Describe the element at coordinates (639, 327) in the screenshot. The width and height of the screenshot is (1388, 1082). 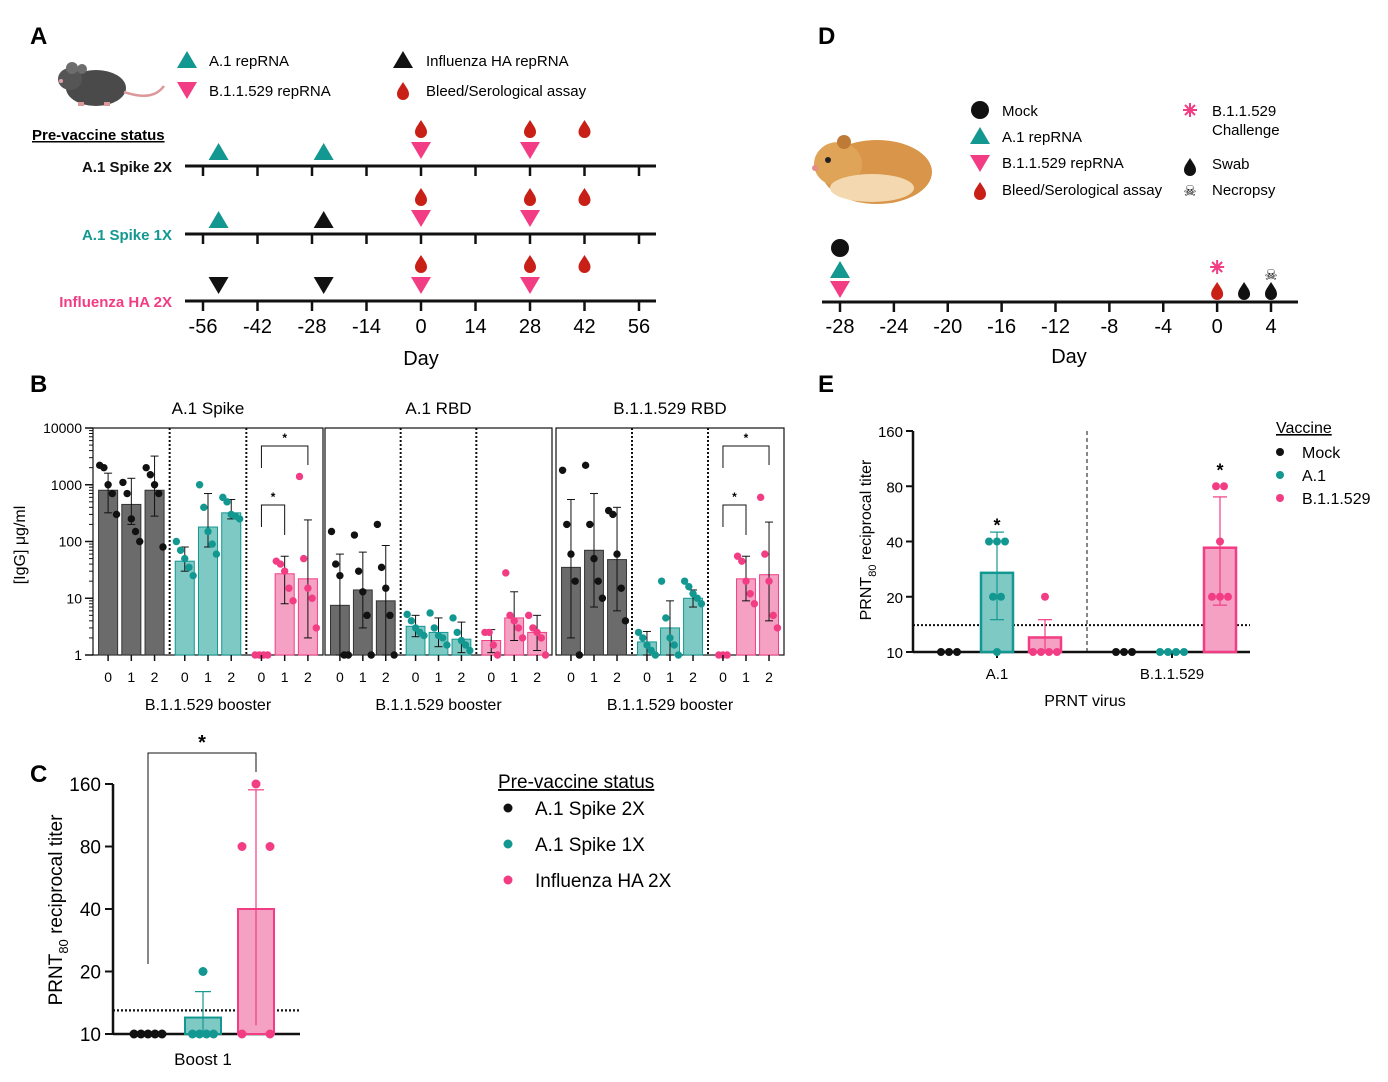
I see `timeline-tick-label: 56` at that location.